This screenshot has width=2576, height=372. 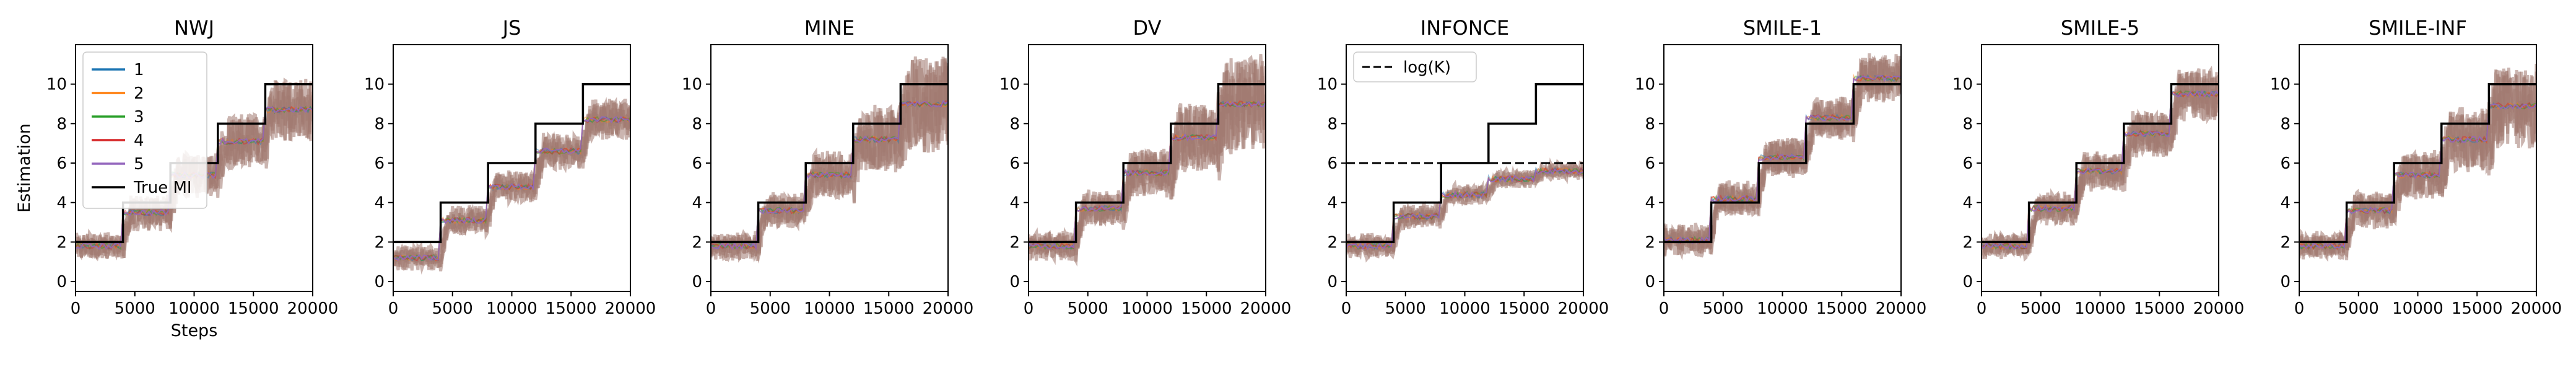 I want to click on legend-label-run-1: 1, so click(x=139, y=70).